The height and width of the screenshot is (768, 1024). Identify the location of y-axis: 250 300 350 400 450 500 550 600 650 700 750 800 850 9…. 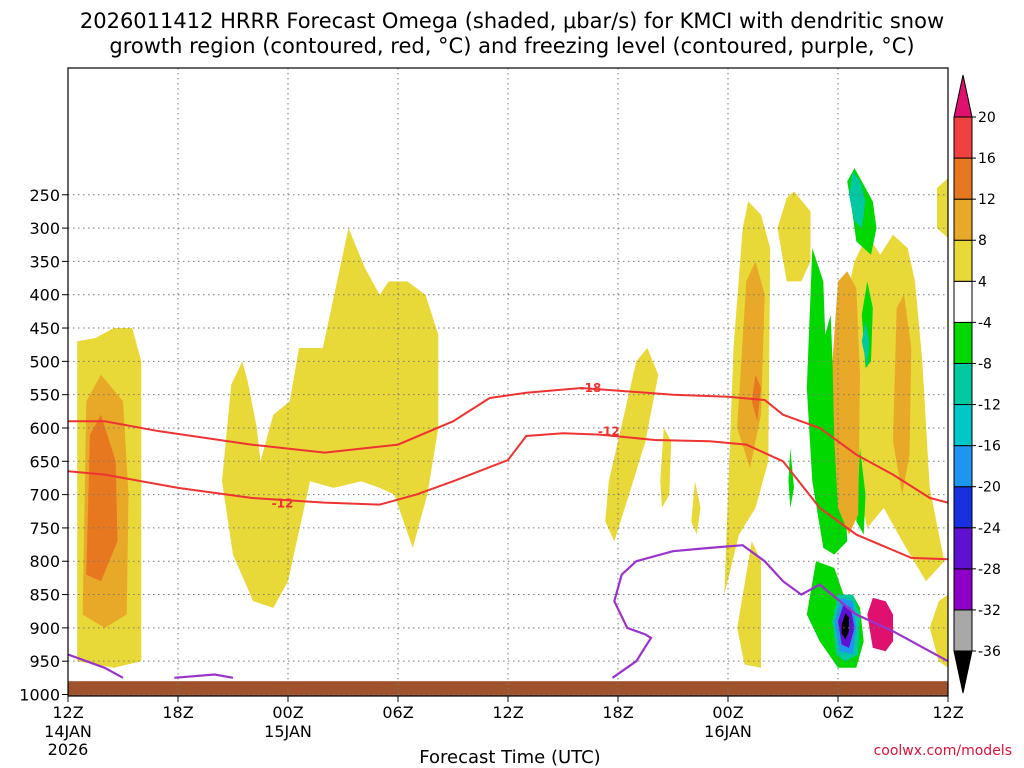
(43, 445).